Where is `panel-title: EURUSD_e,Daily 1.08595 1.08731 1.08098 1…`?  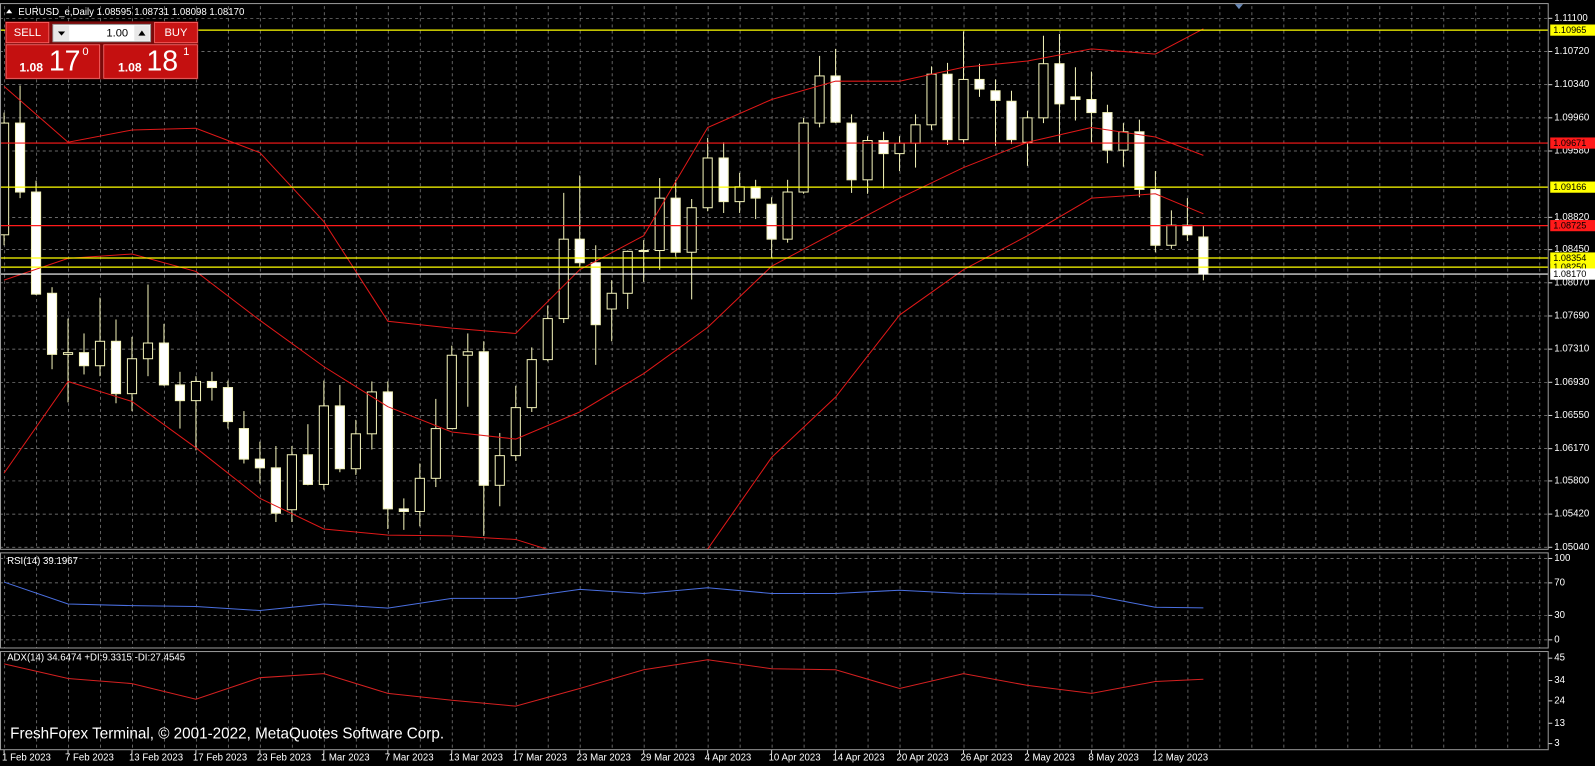 panel-title: EURUSD_e,Daily 1.08595 1.08731 1.08098 1… is located at coordinates (131, 12).